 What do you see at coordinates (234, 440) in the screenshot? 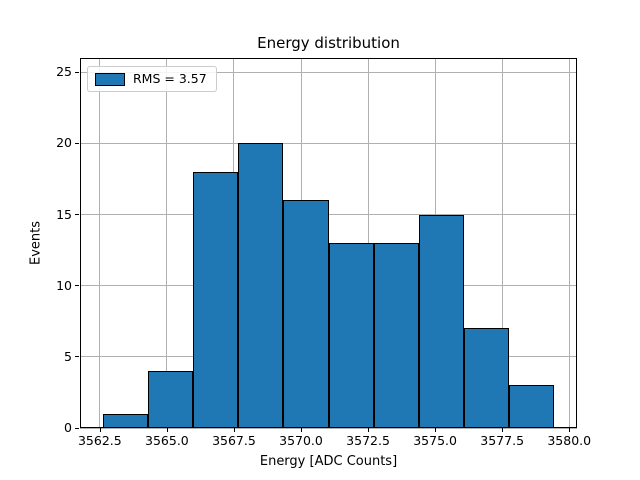
I see `x-tick-label: 3567.5` at bounding box center [234, 440].